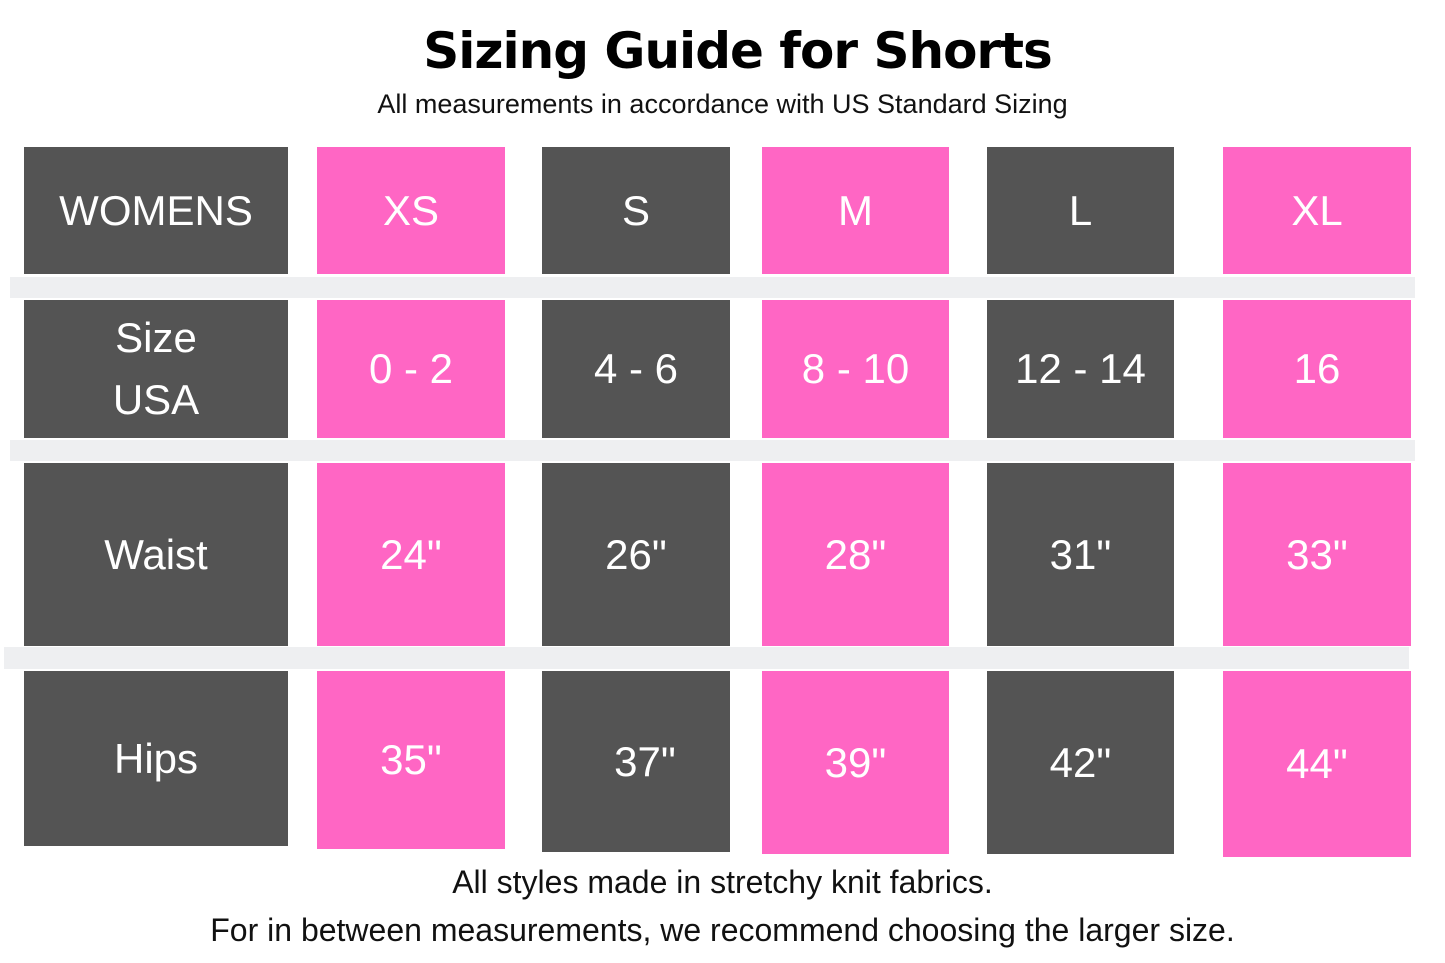 This screenshot has height=963, width=1445. Describe the element at coordinates (1317, 369) in the screenshot. I see `size-usa-xl: 16` at that location.